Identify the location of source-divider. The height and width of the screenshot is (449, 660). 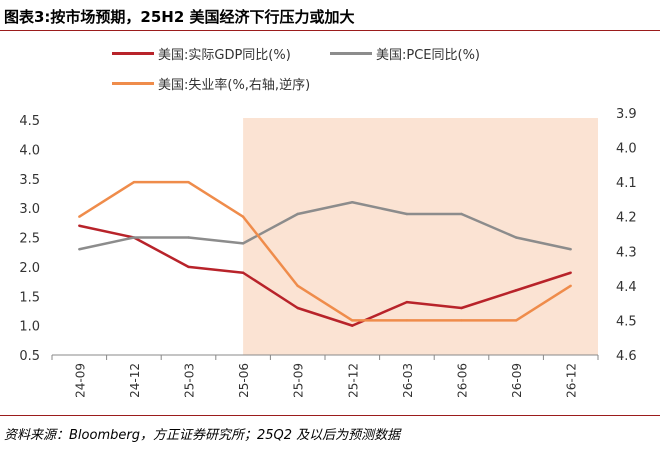
(330, 415).